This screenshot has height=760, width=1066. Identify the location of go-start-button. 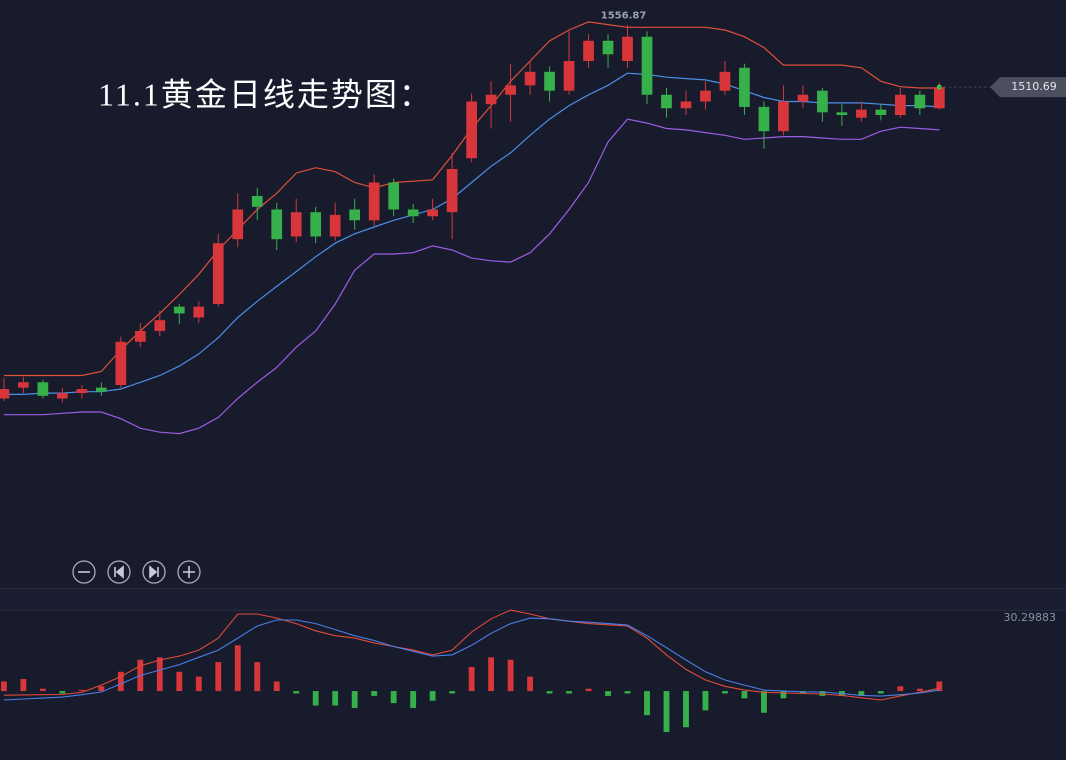
(119, 572).